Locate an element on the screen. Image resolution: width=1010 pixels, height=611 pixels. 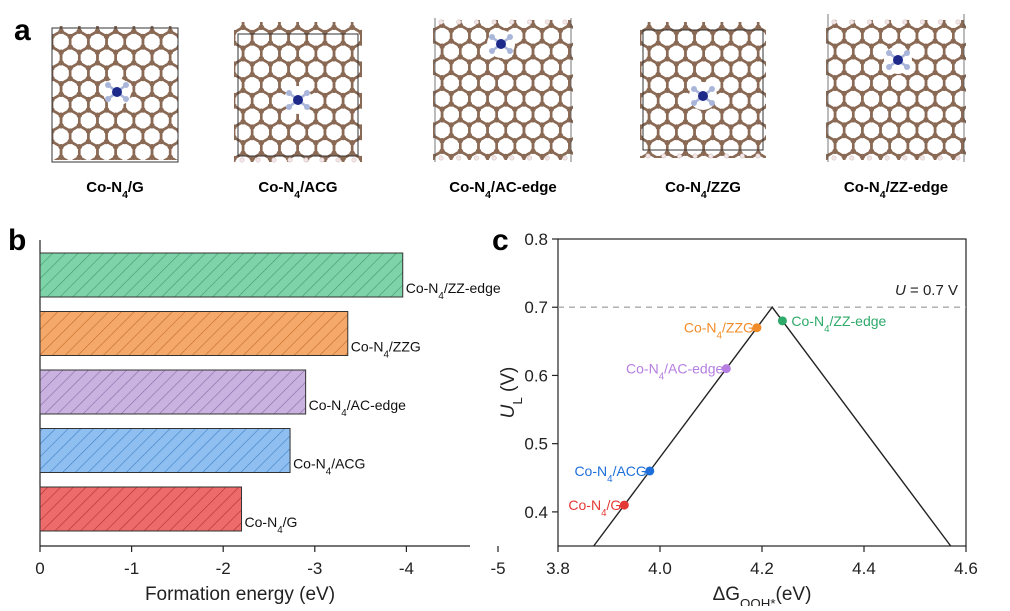
x-tick-label: -2 is located at coordinates (223, 568).